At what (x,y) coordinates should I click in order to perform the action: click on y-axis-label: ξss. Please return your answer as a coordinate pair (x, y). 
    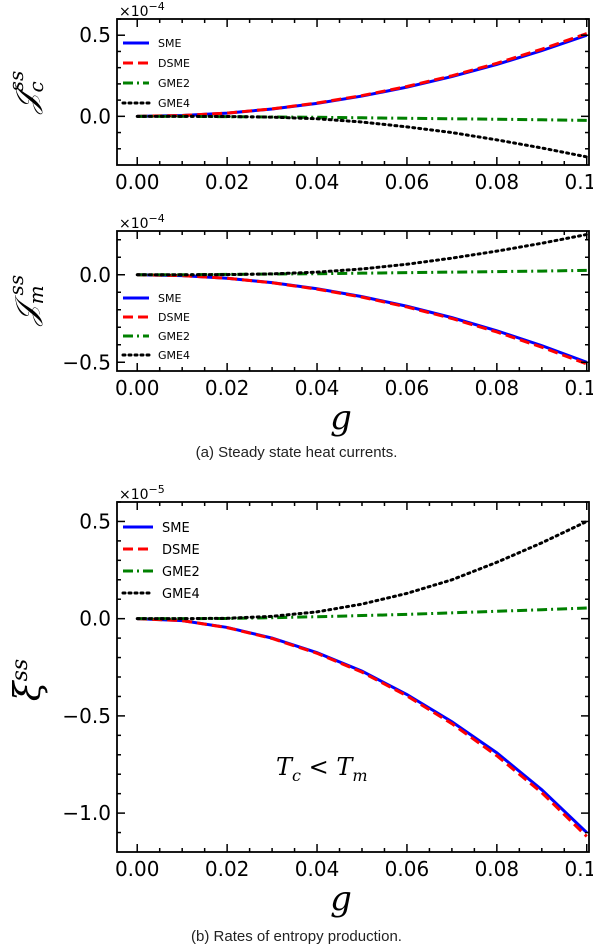
    Looking at the image, I should click on (28, 680).